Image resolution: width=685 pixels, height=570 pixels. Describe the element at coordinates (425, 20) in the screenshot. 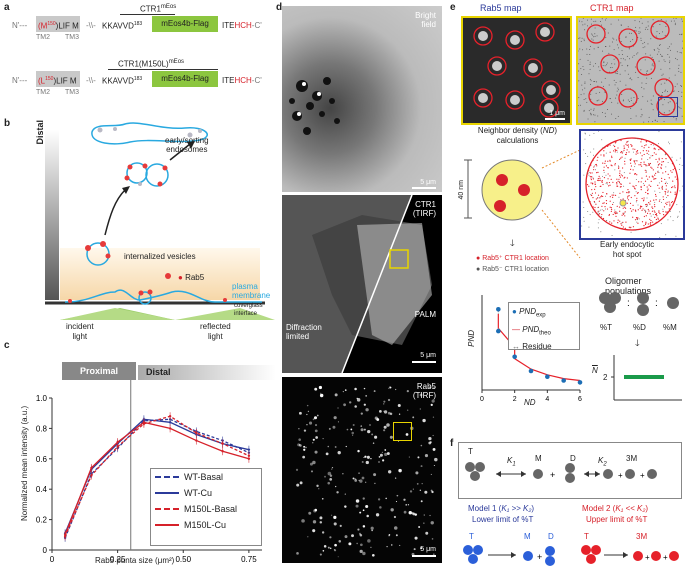

I see `bright-field-label: Bright field` at that location.